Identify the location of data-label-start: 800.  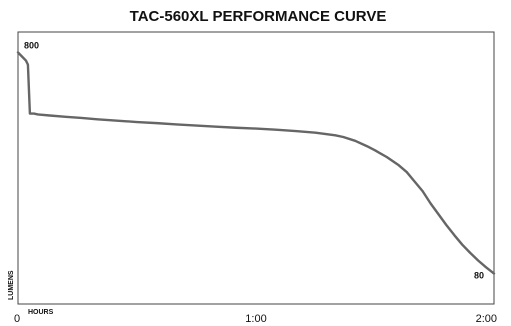
(31, 45).